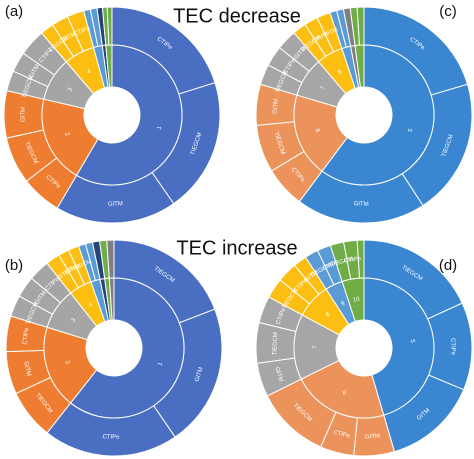 This screenshot has width=474, height=459. I want to click on panel-label: (c), so click(448, 11).